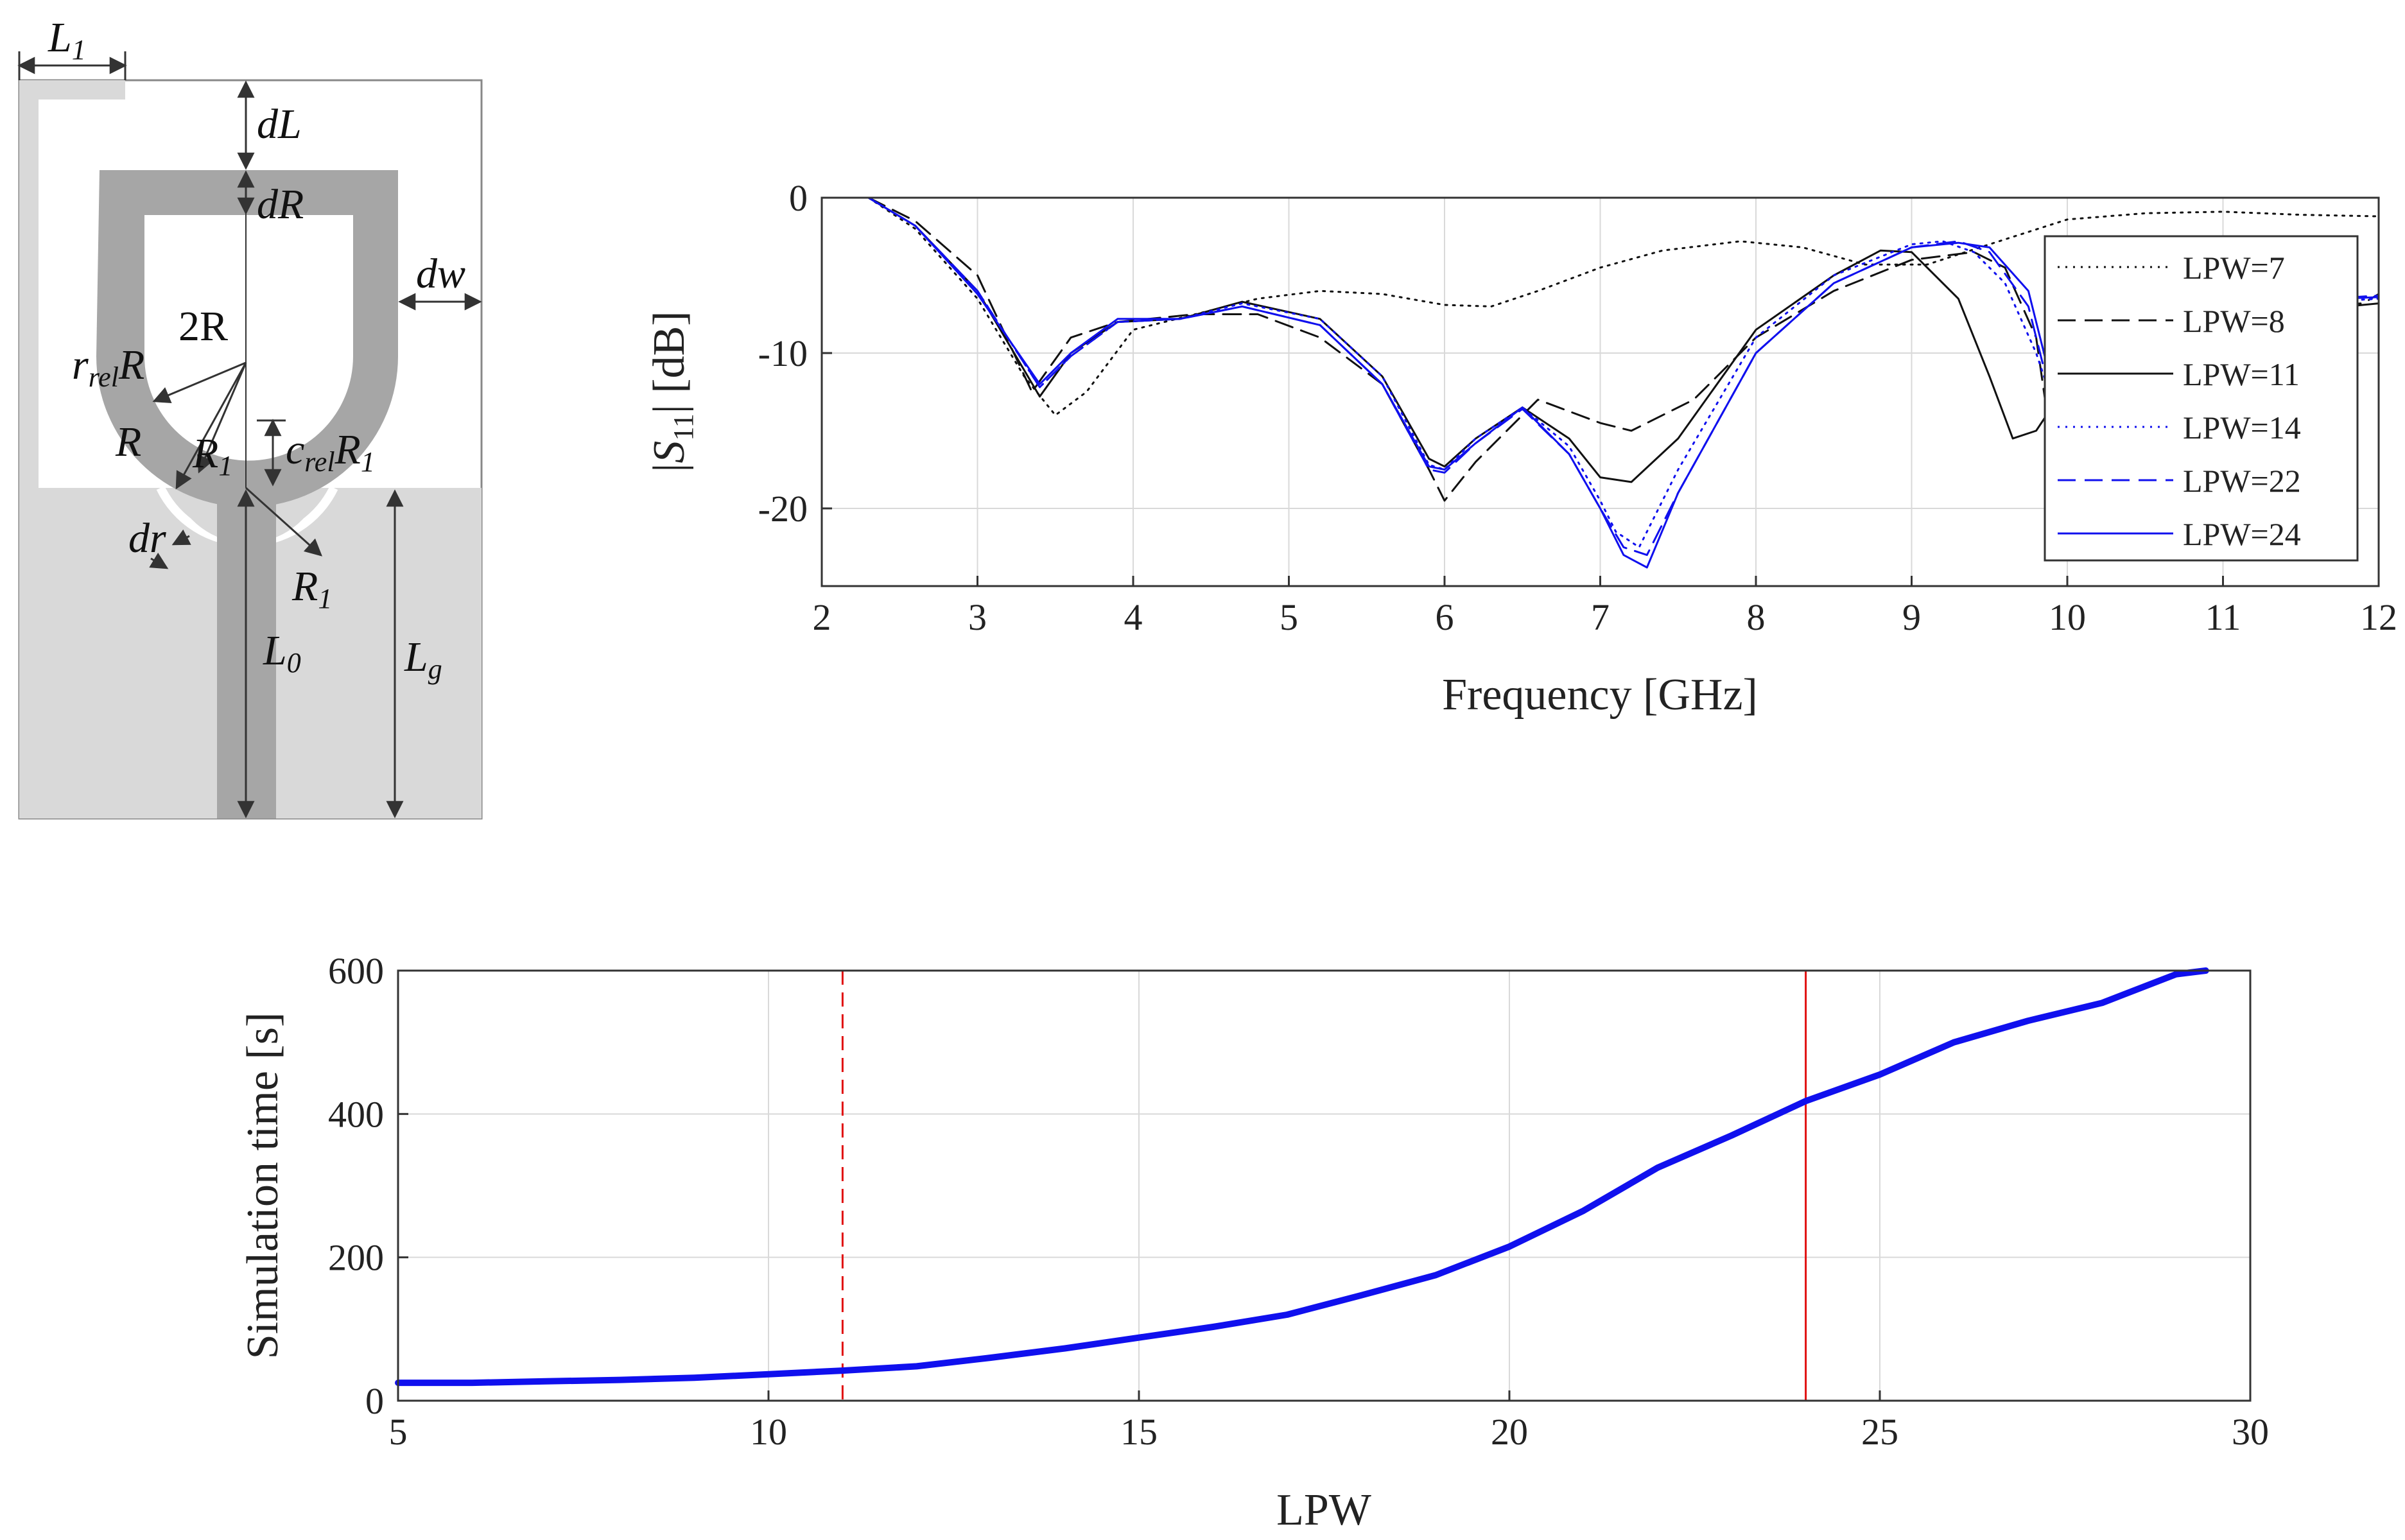 The height and width of the screenshot is (1540, 2405). I want to click on c2-ytick-label: 600, so click(356, 971).